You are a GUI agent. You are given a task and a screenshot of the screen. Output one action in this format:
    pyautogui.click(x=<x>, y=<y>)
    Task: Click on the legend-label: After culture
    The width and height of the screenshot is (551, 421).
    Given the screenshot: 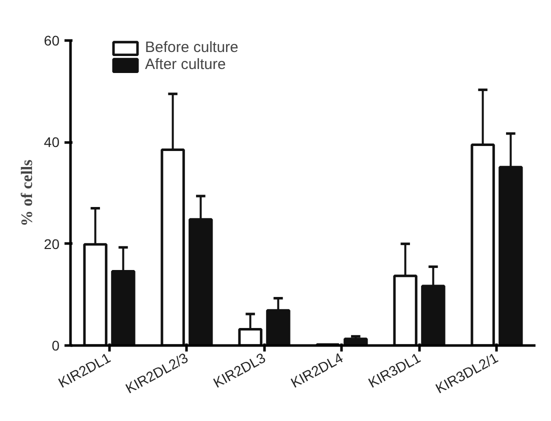 What is the action you would take?
    pyautogui.click(x=185, y=64)
    